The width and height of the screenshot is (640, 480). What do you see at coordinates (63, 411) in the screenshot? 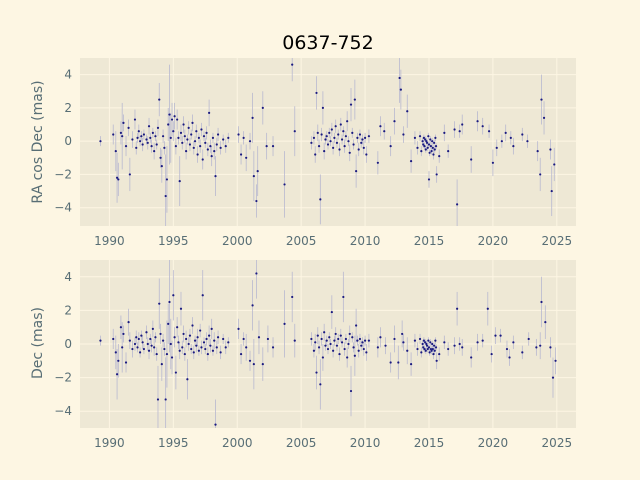
I see `y-tick-label: −4` at bounding box center [63, 411].